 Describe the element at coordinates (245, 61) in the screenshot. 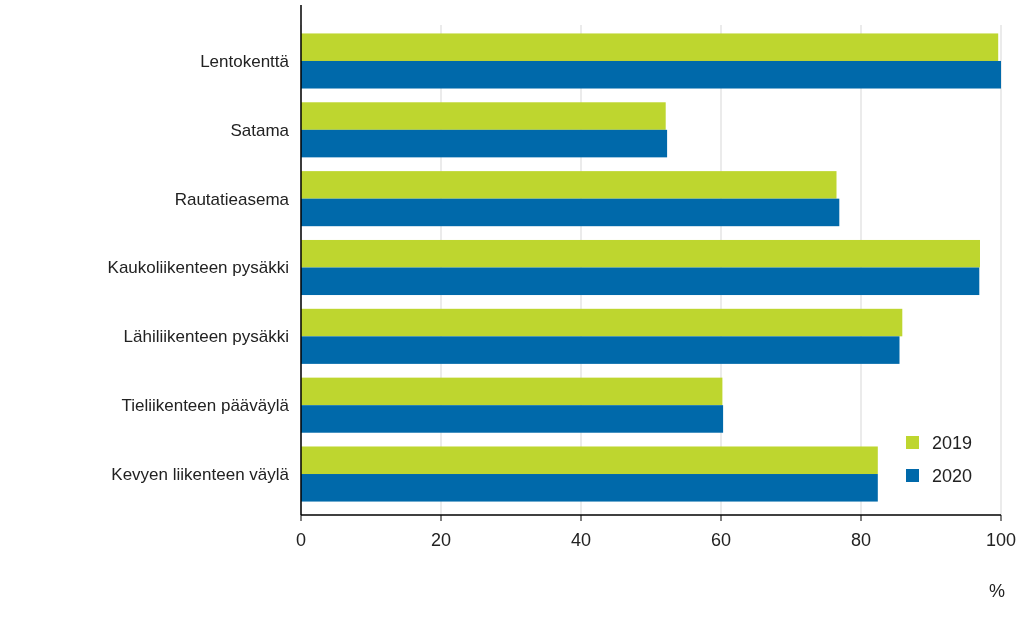

I see `y-tick-label: Lentokenttä` at that location.